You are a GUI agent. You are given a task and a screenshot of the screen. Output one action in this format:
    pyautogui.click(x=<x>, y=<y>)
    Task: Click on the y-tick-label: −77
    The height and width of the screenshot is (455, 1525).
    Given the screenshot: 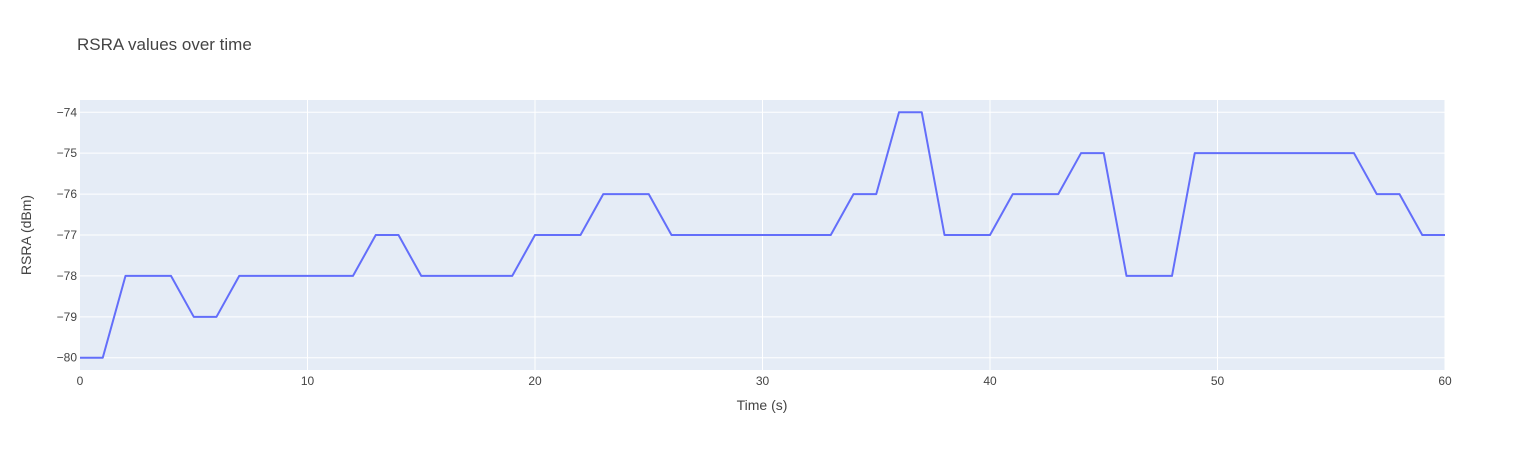 What is the action you would take?
    pyautogui.click(x=67, y=235)
    